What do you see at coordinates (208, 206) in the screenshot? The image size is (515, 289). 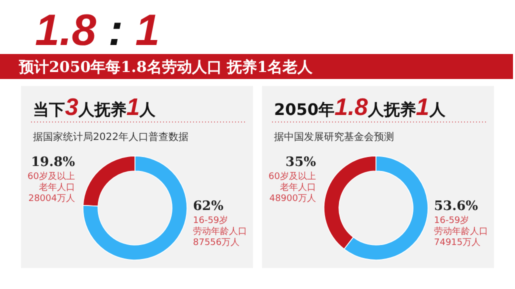 I see `data-label: 62%` at bounding box center [208, 206].